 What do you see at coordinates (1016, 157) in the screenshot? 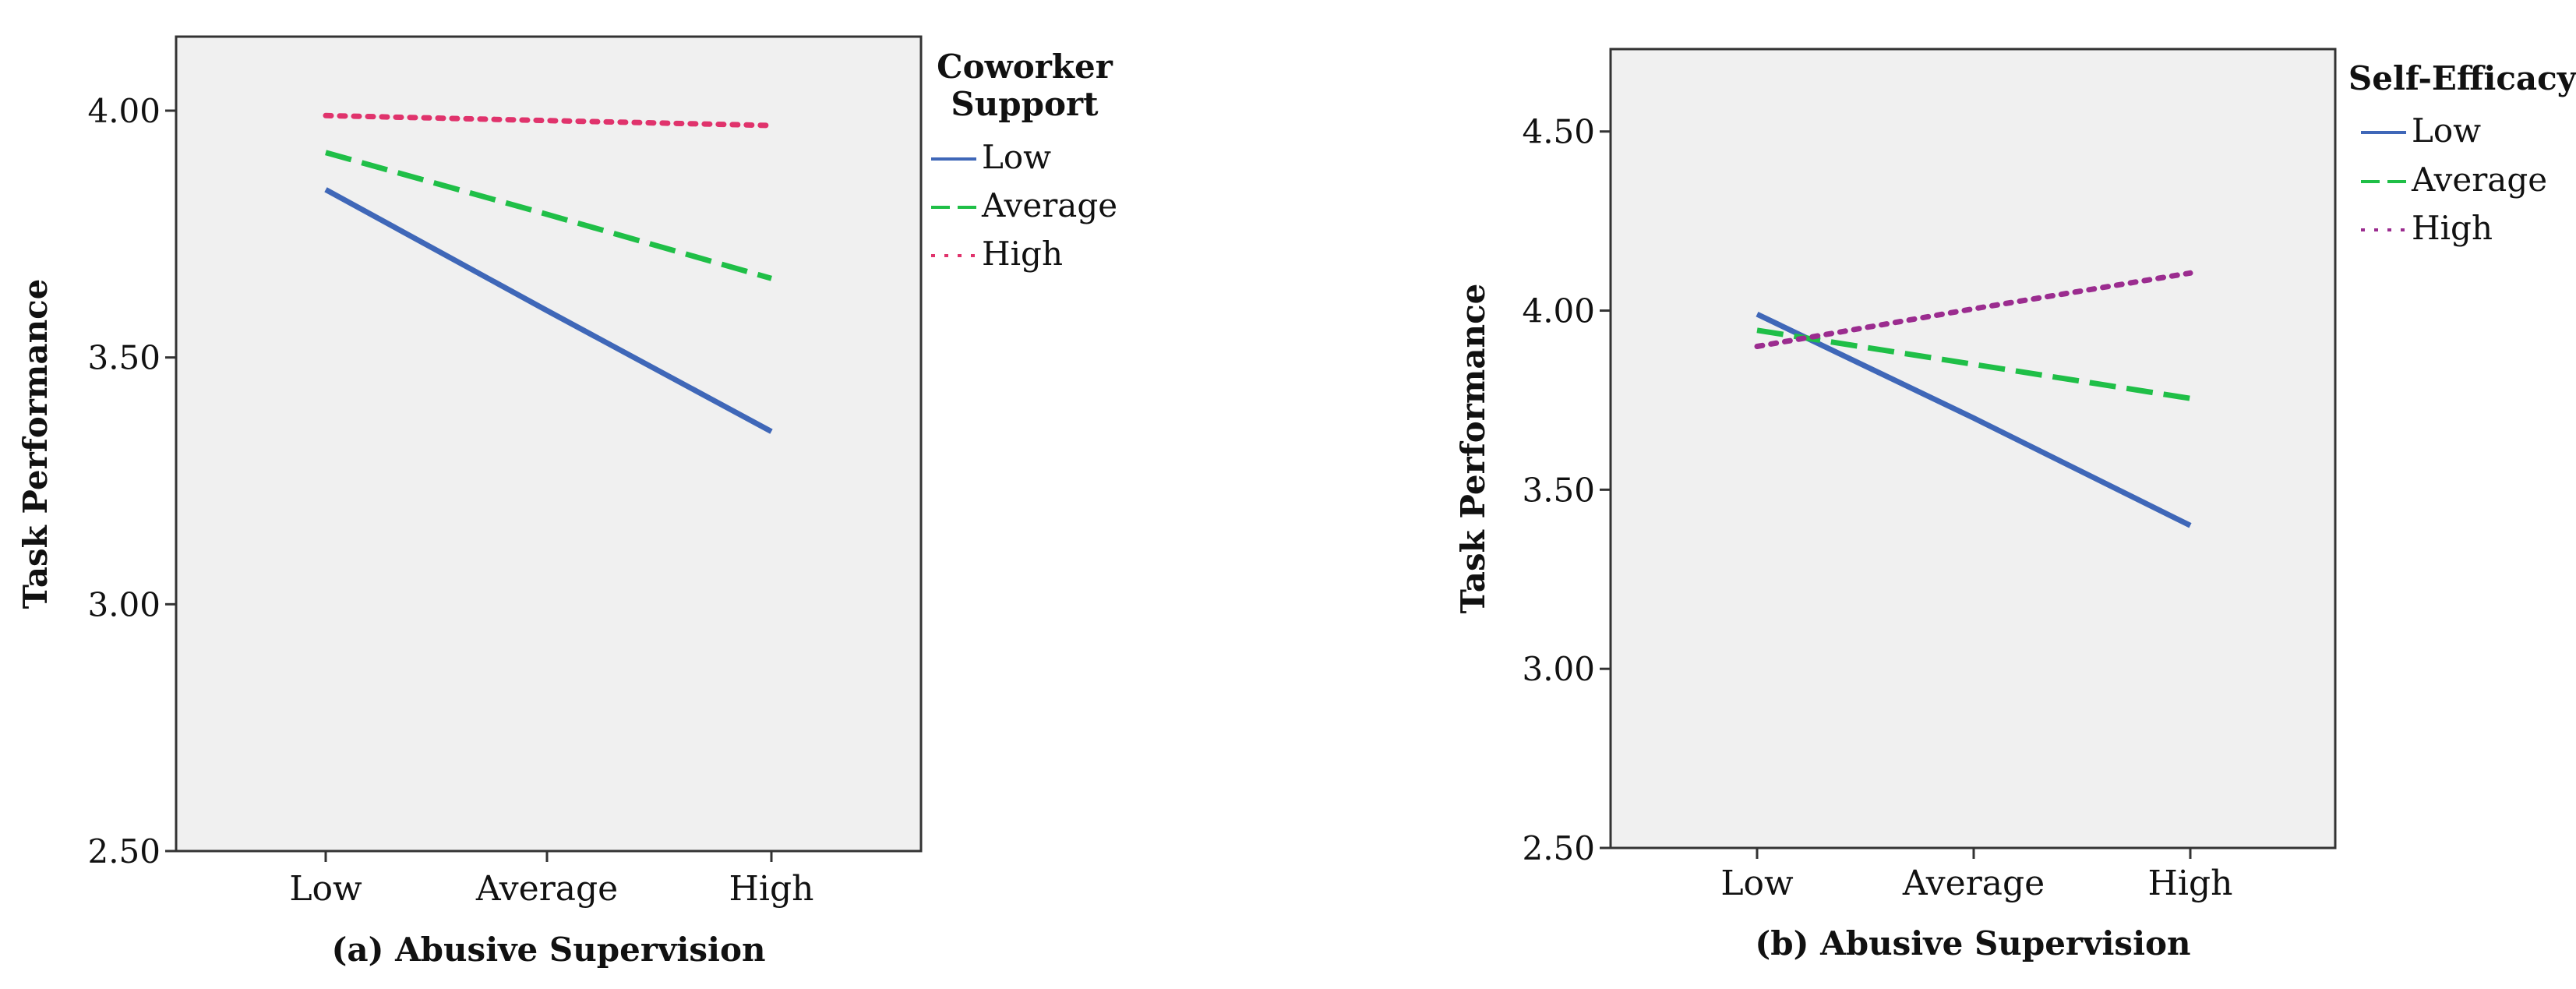
I see `chart-a-legend-label-low: Low` at bounding box center [1016, 157].